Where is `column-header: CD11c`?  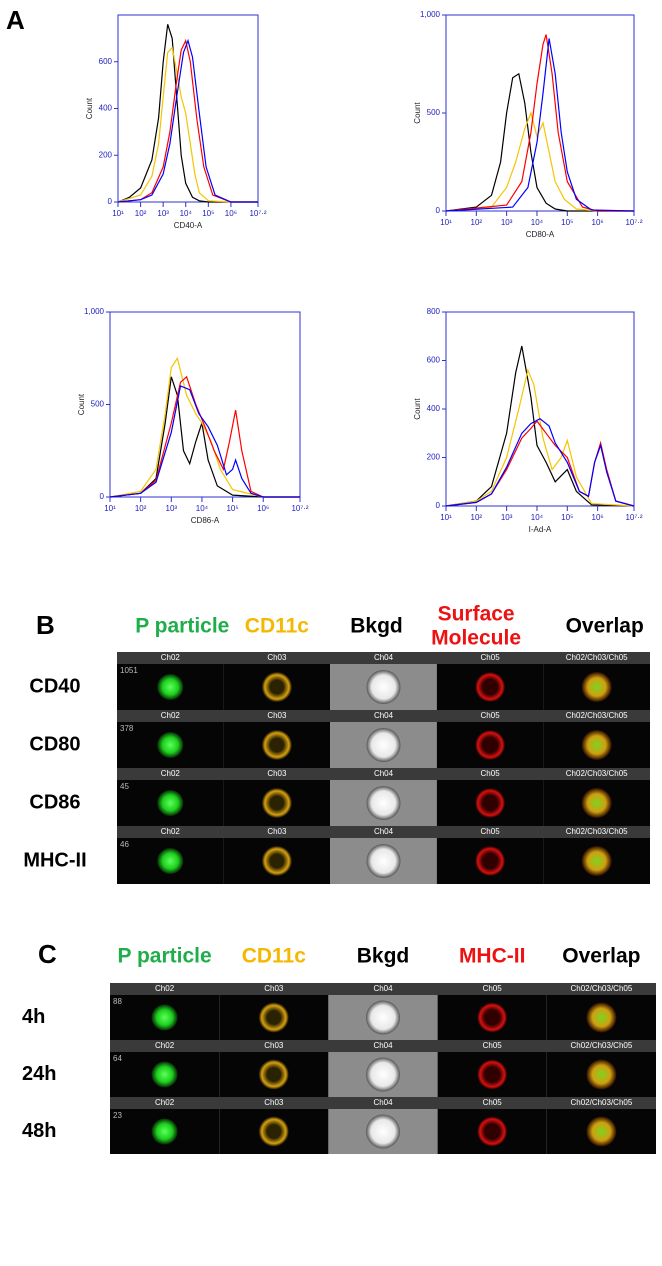 column-header: CD11c is located at coordinates (274, 956).